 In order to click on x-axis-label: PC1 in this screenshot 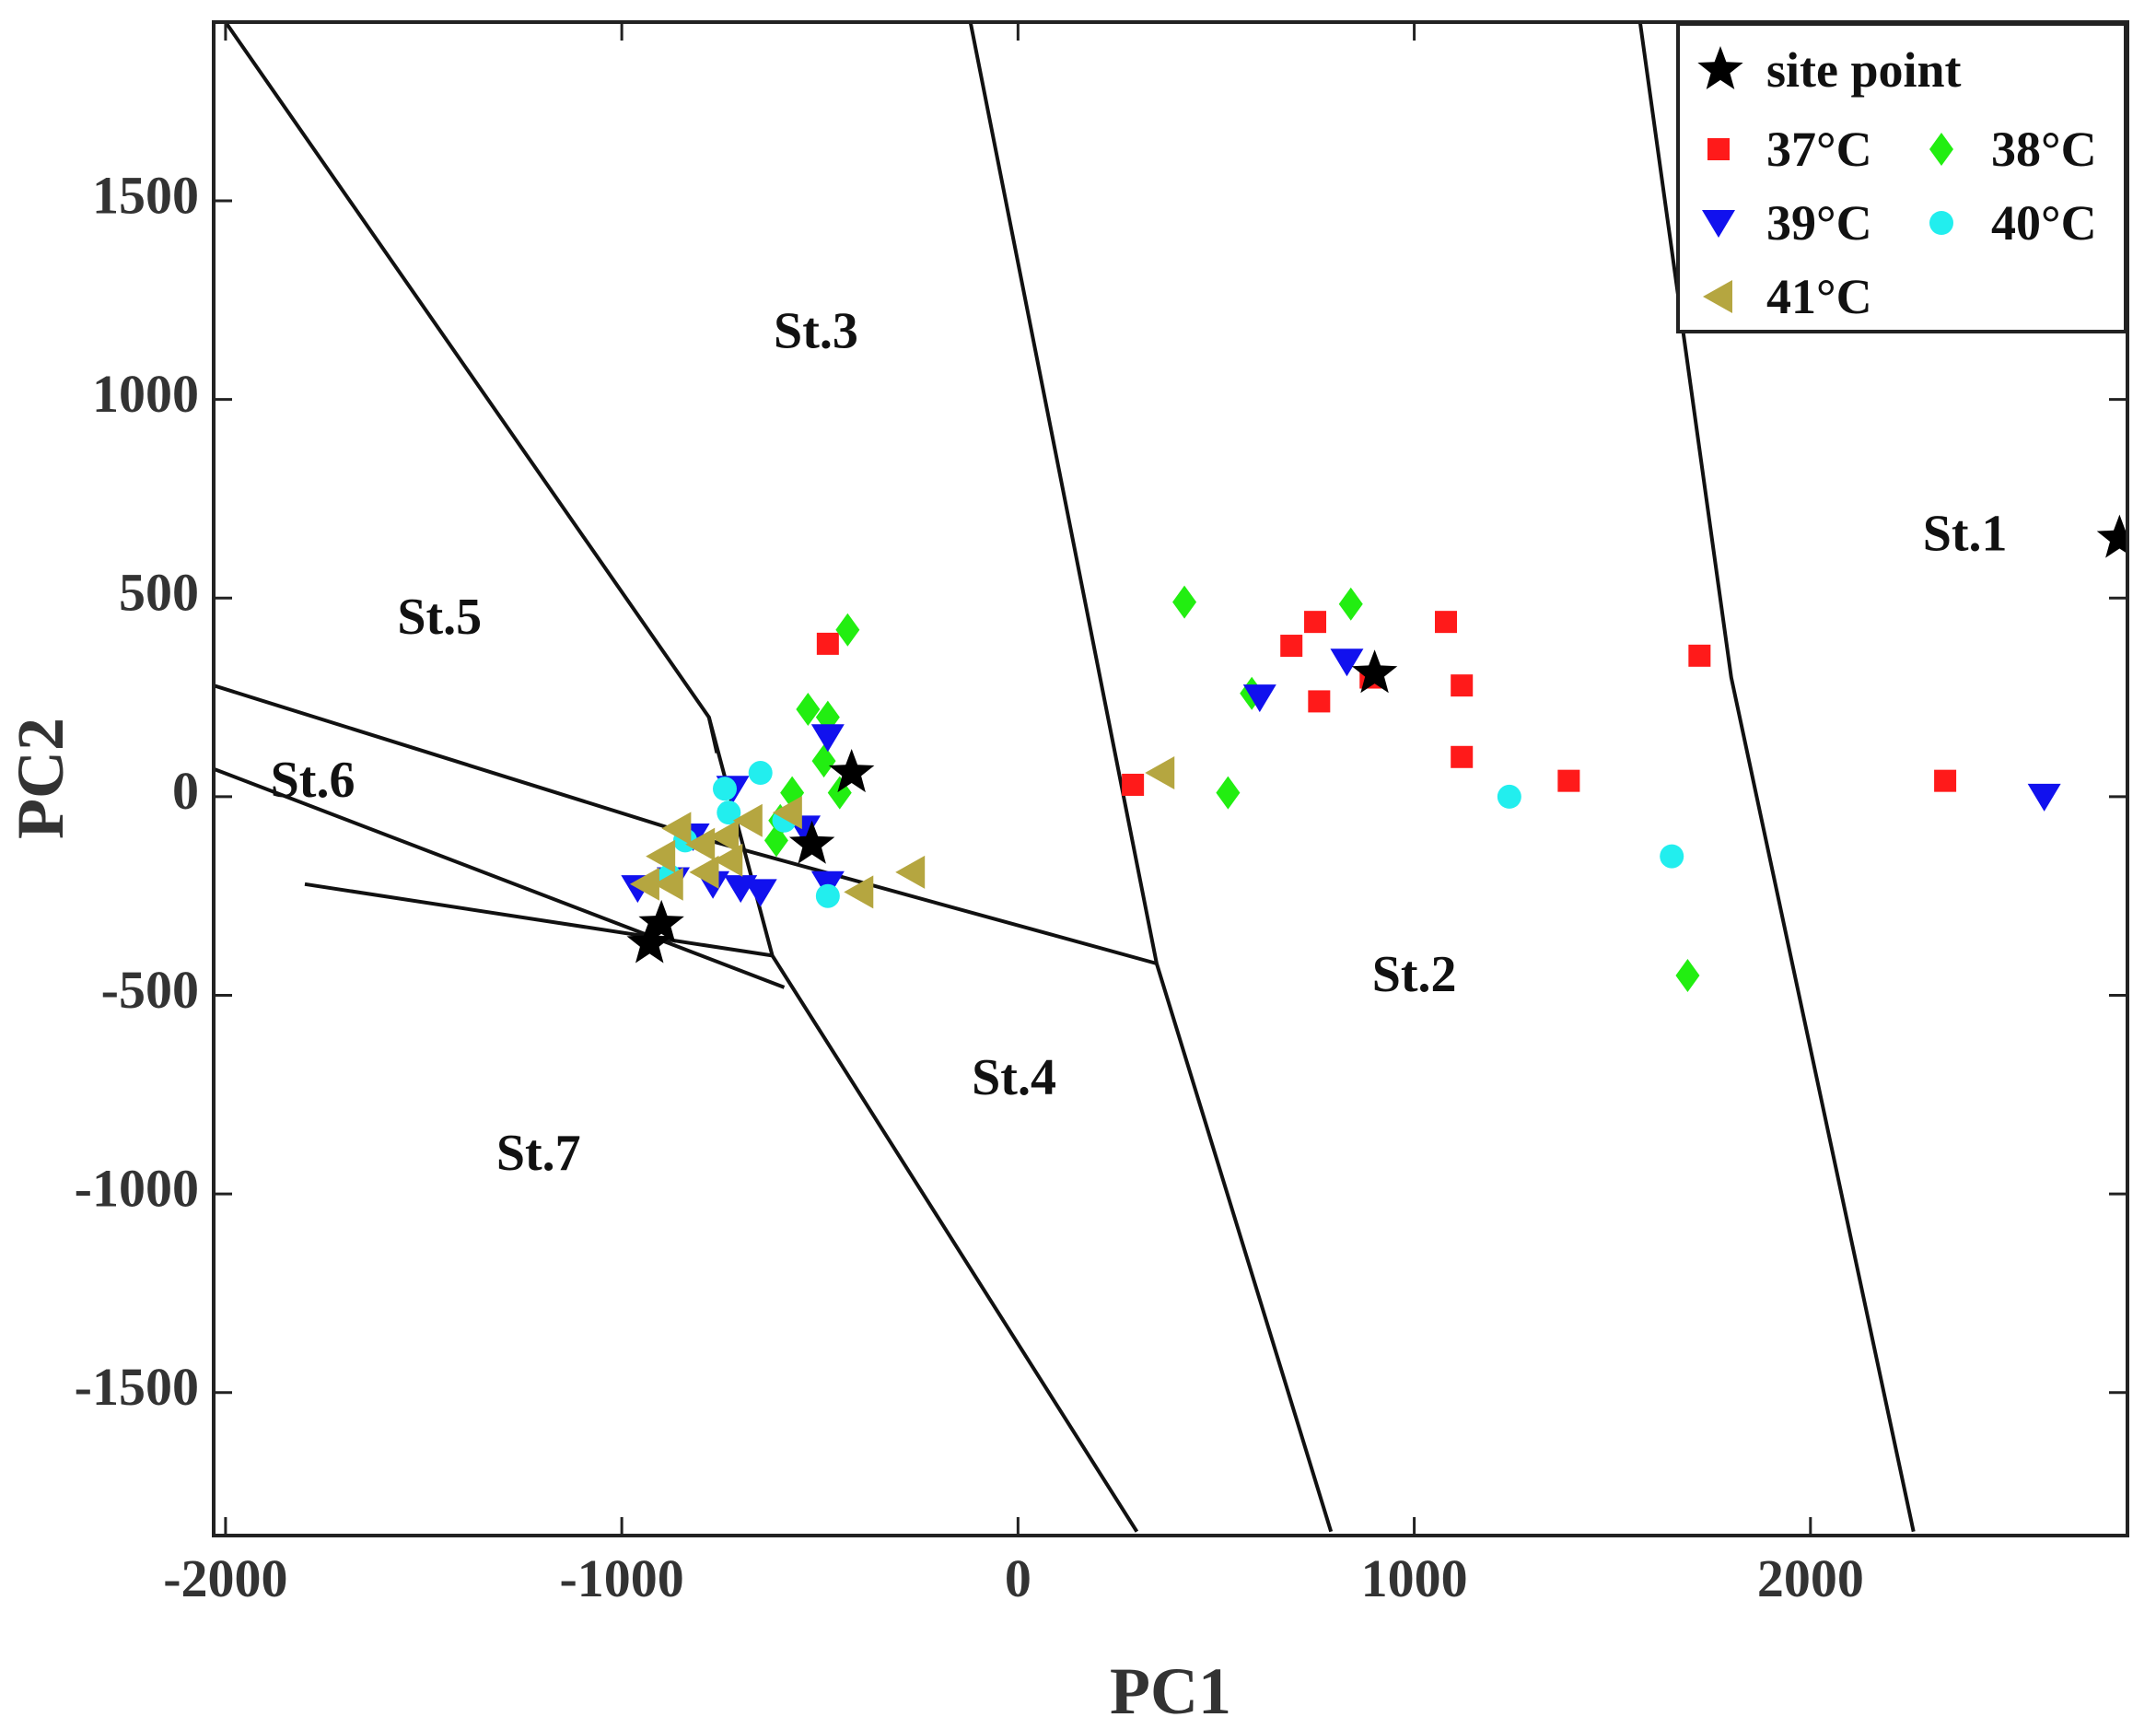, I will do `click(1170, 1691)`.